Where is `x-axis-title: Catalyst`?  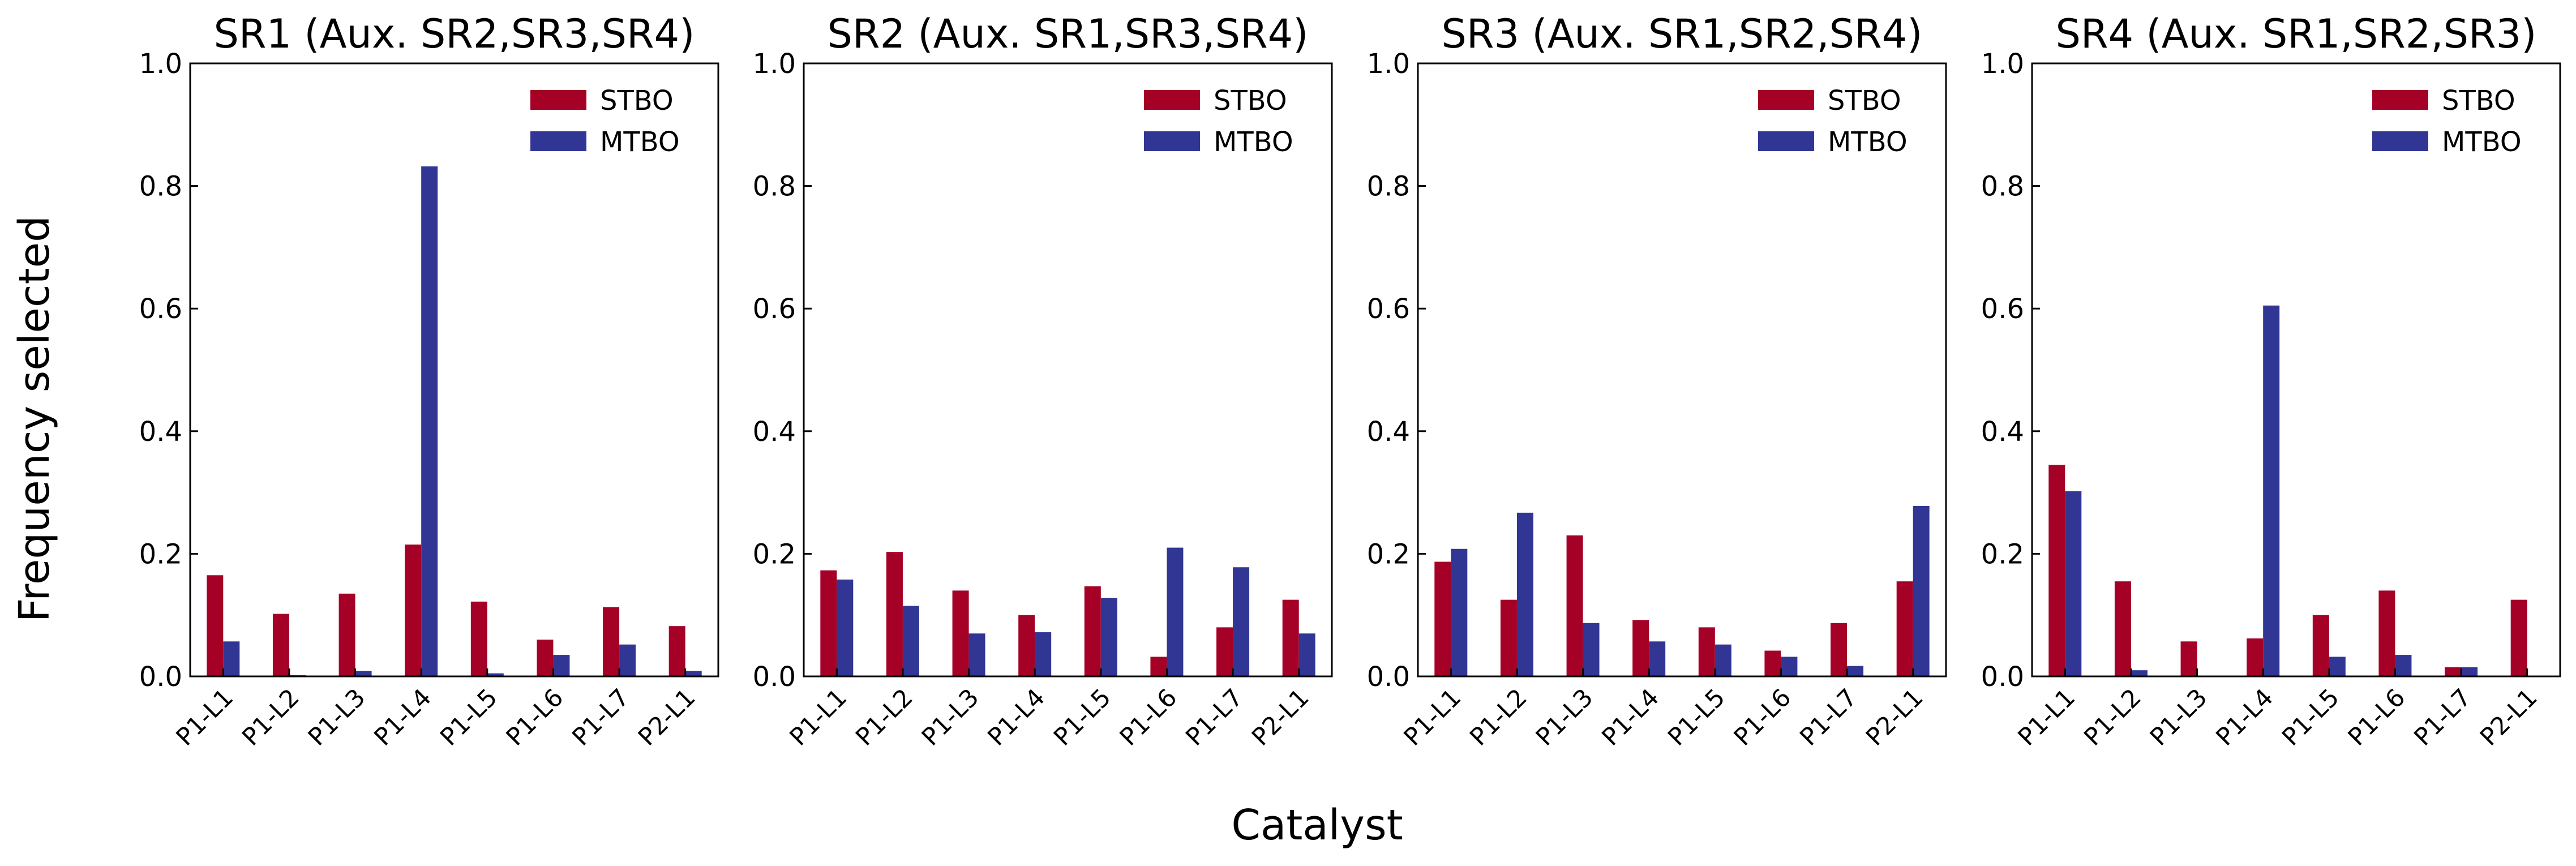
x-axis-title: Catalyst is located at coordinates (1317, 826).